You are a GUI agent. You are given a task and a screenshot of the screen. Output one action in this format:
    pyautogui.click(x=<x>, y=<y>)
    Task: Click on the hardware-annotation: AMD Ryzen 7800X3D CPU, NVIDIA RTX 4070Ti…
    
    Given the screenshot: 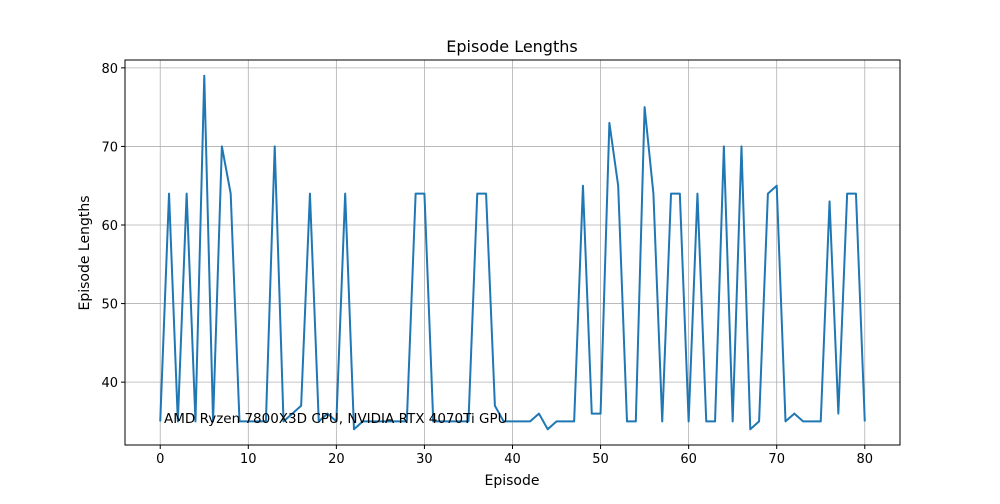 What is the action you would take?
    pyautogui.click(x=335, y=419)
    